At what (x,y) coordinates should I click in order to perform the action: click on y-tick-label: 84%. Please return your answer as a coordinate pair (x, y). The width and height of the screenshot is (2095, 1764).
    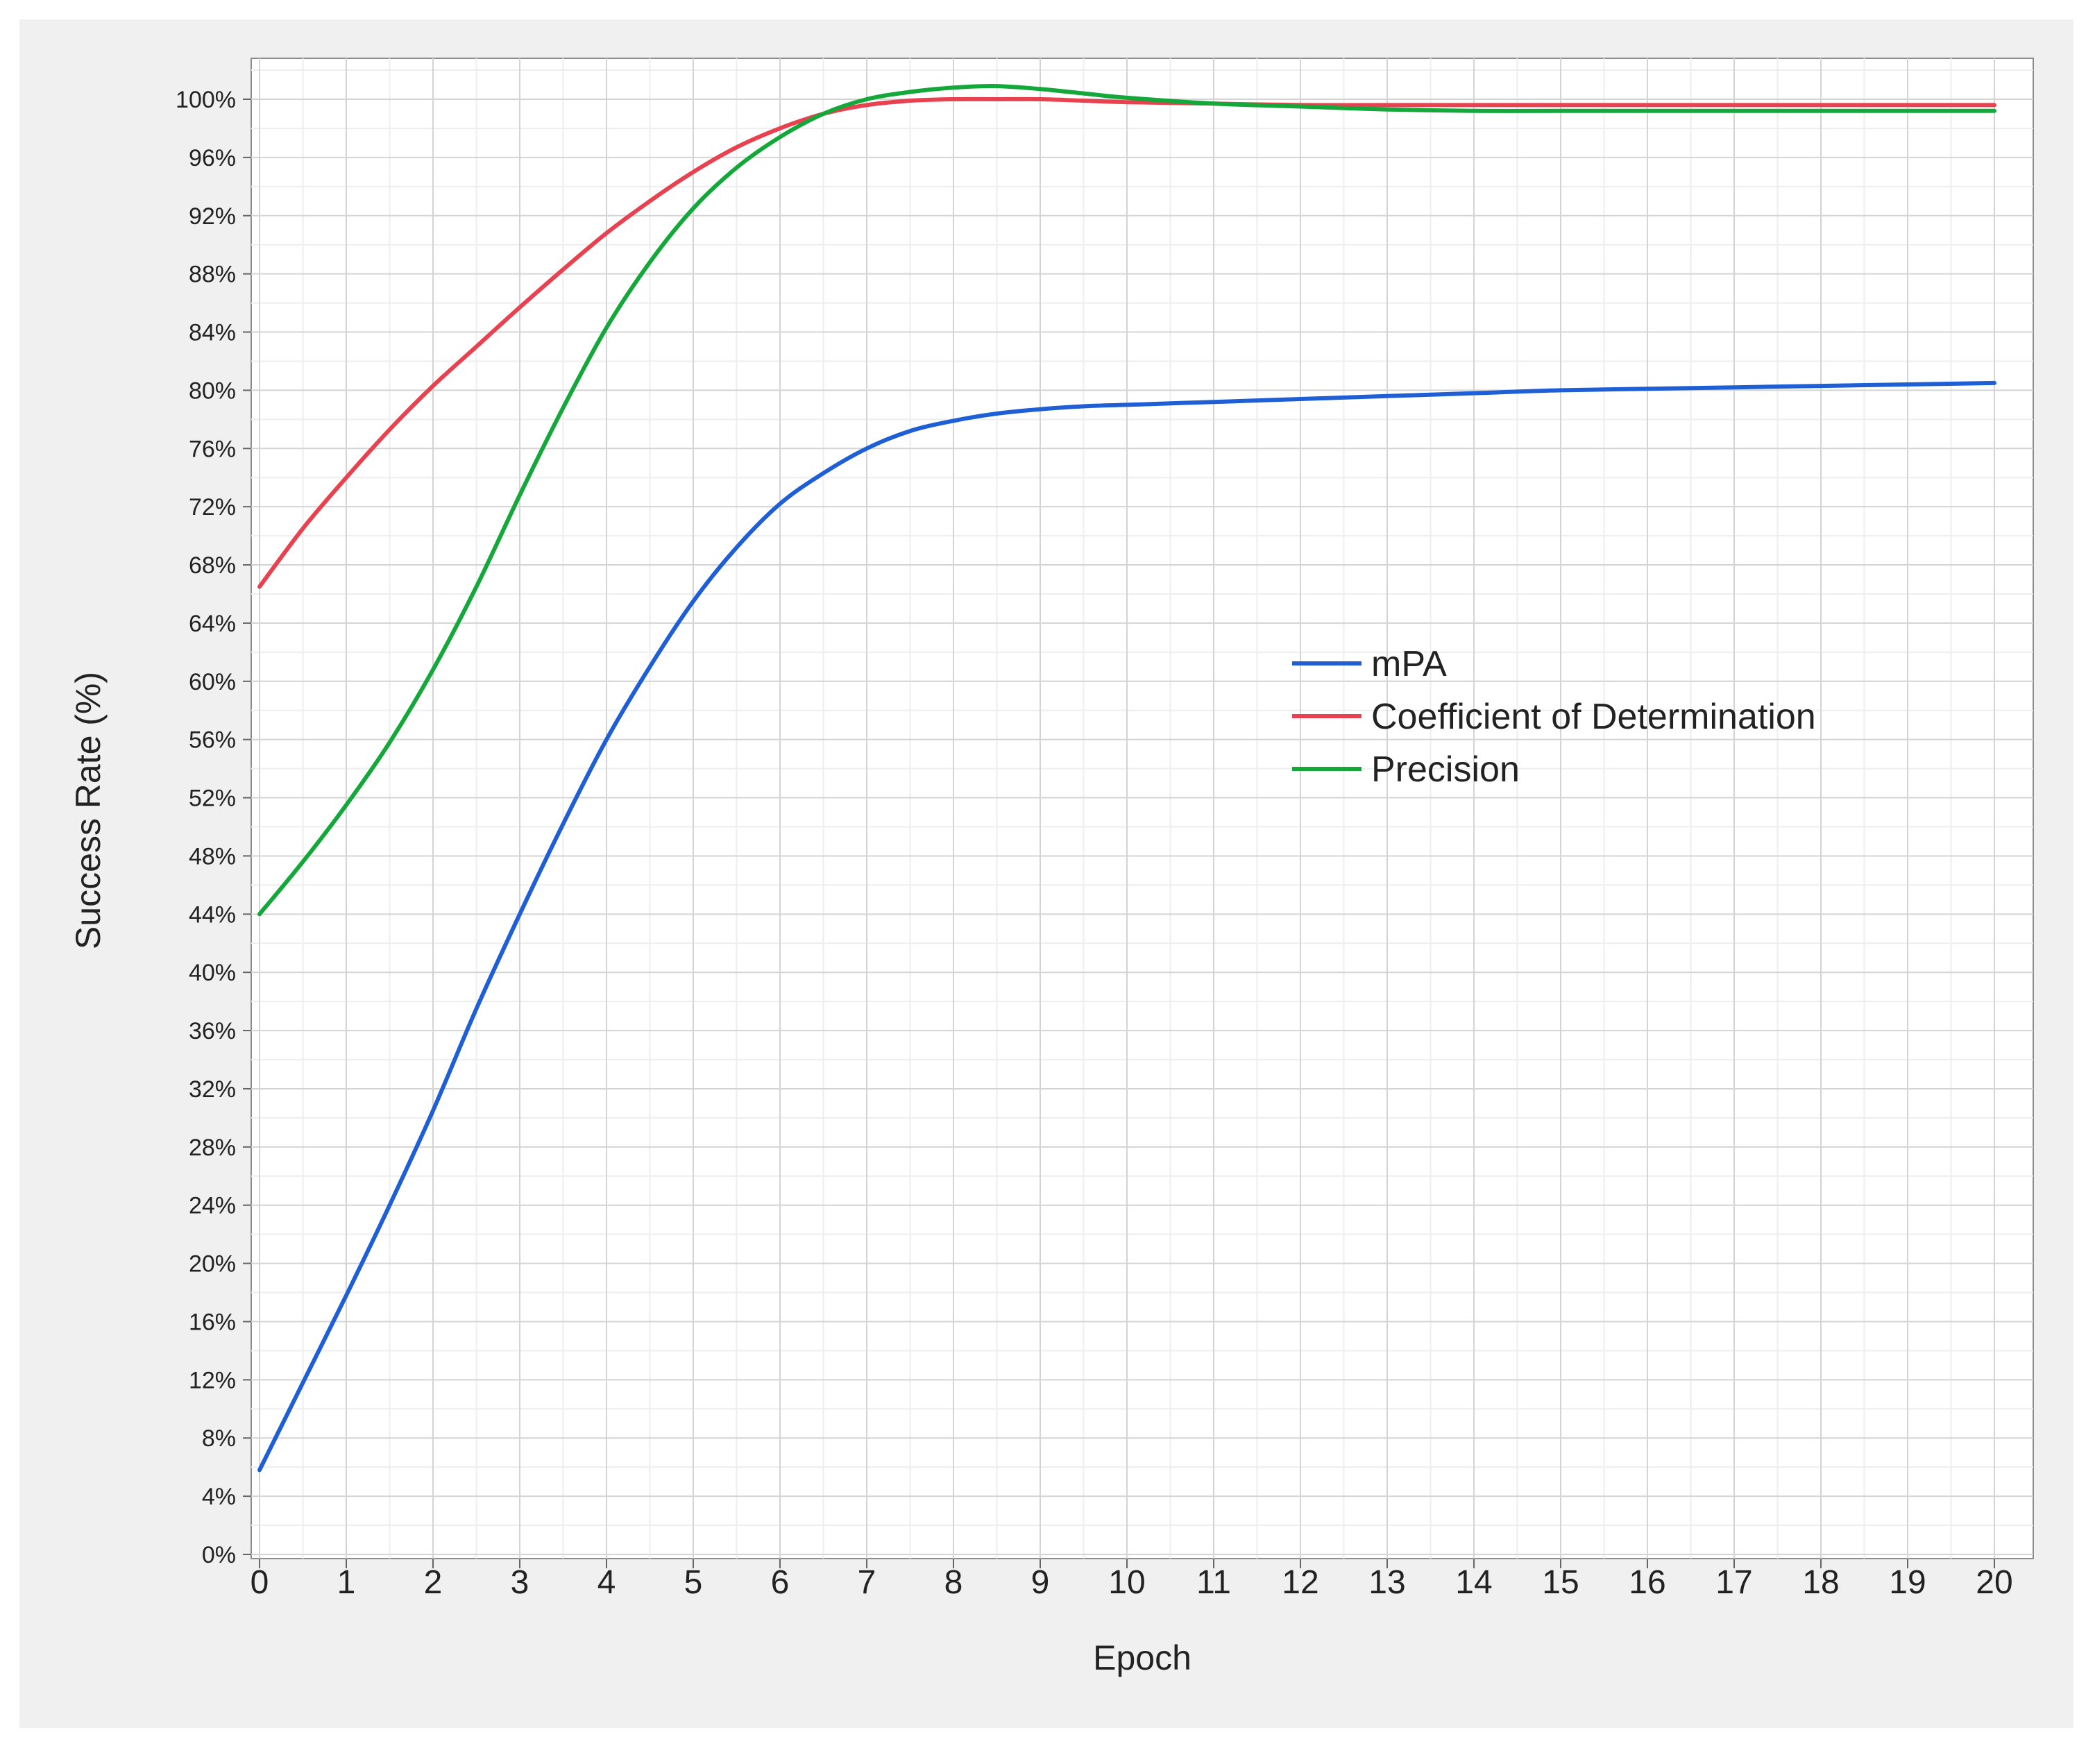
    Looking at the image, I should click on (212, 333).